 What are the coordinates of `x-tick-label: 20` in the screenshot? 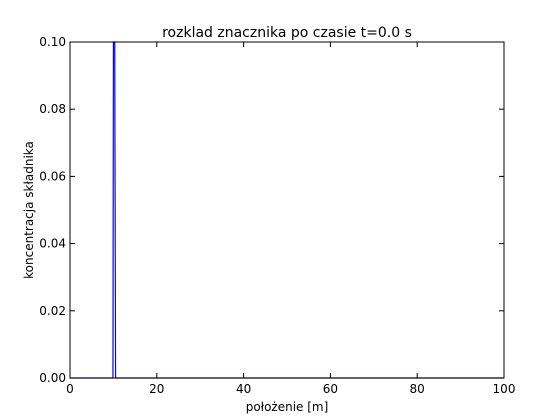 It's located at (156, 389).